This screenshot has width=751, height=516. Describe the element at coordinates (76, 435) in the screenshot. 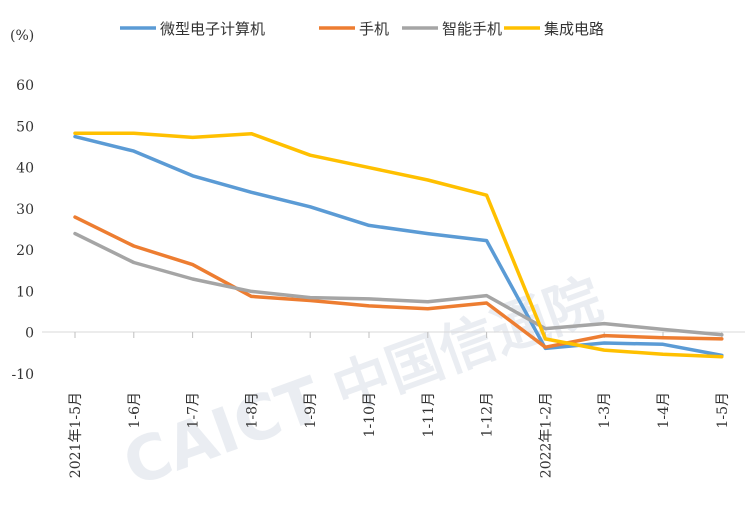

I see `x-tick-label: 2021年1-5月` at that location.